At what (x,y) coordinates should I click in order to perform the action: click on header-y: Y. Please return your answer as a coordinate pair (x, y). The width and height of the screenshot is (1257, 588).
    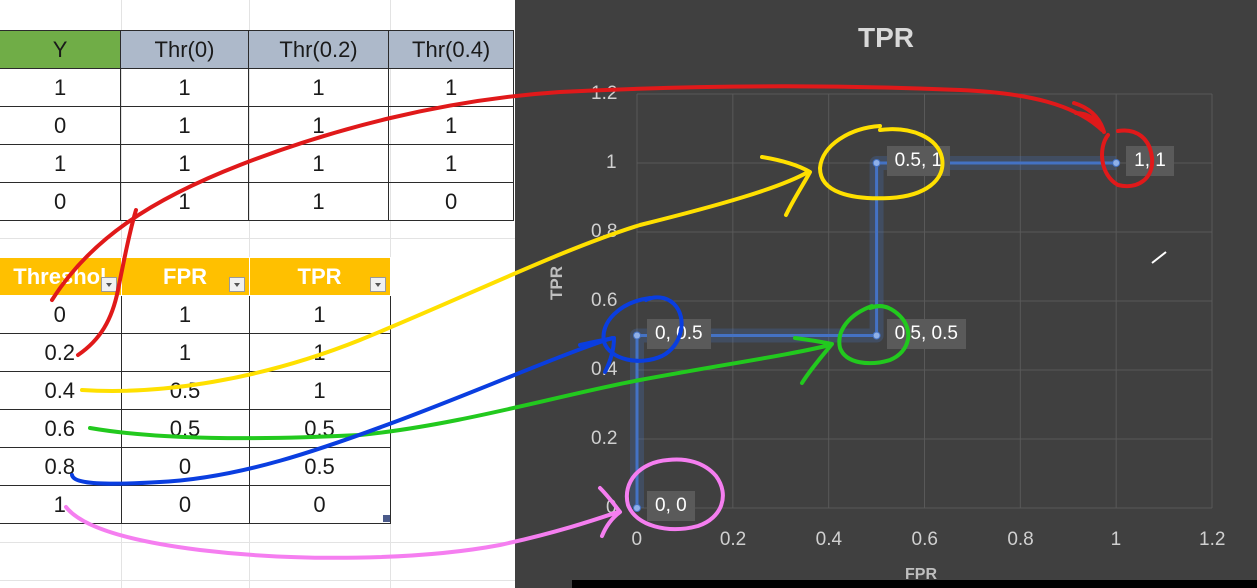
    Looking at the image, I should click on (61, 49).